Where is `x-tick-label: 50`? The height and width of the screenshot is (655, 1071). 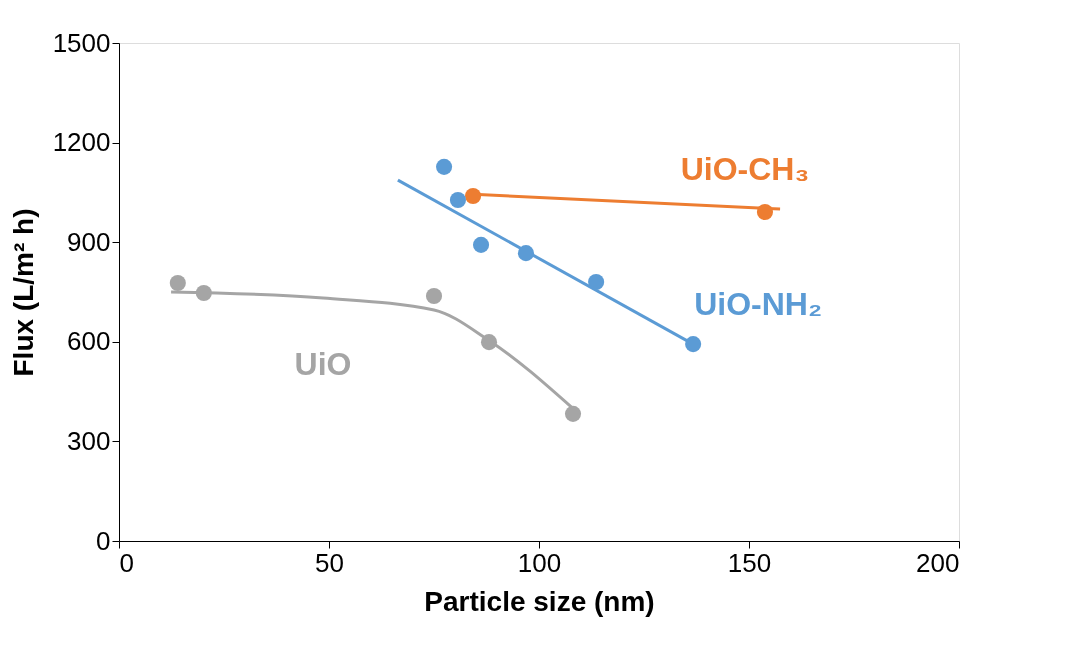
x-tick-label: 50 is located at coordinates (329, 562).